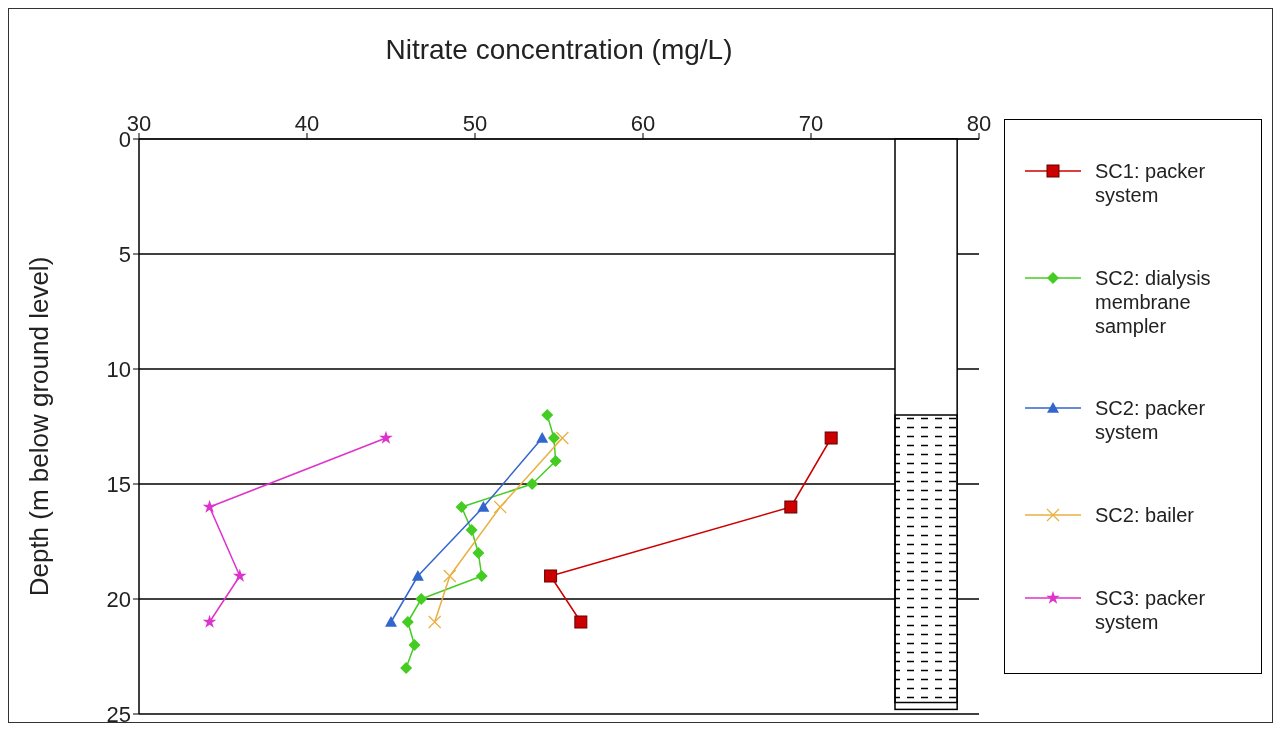 This screenshot has width=1283, height=733. Describe the element at coordinates (118, 599) in the screenshot. I see `y-tick-label: 20` at that location.